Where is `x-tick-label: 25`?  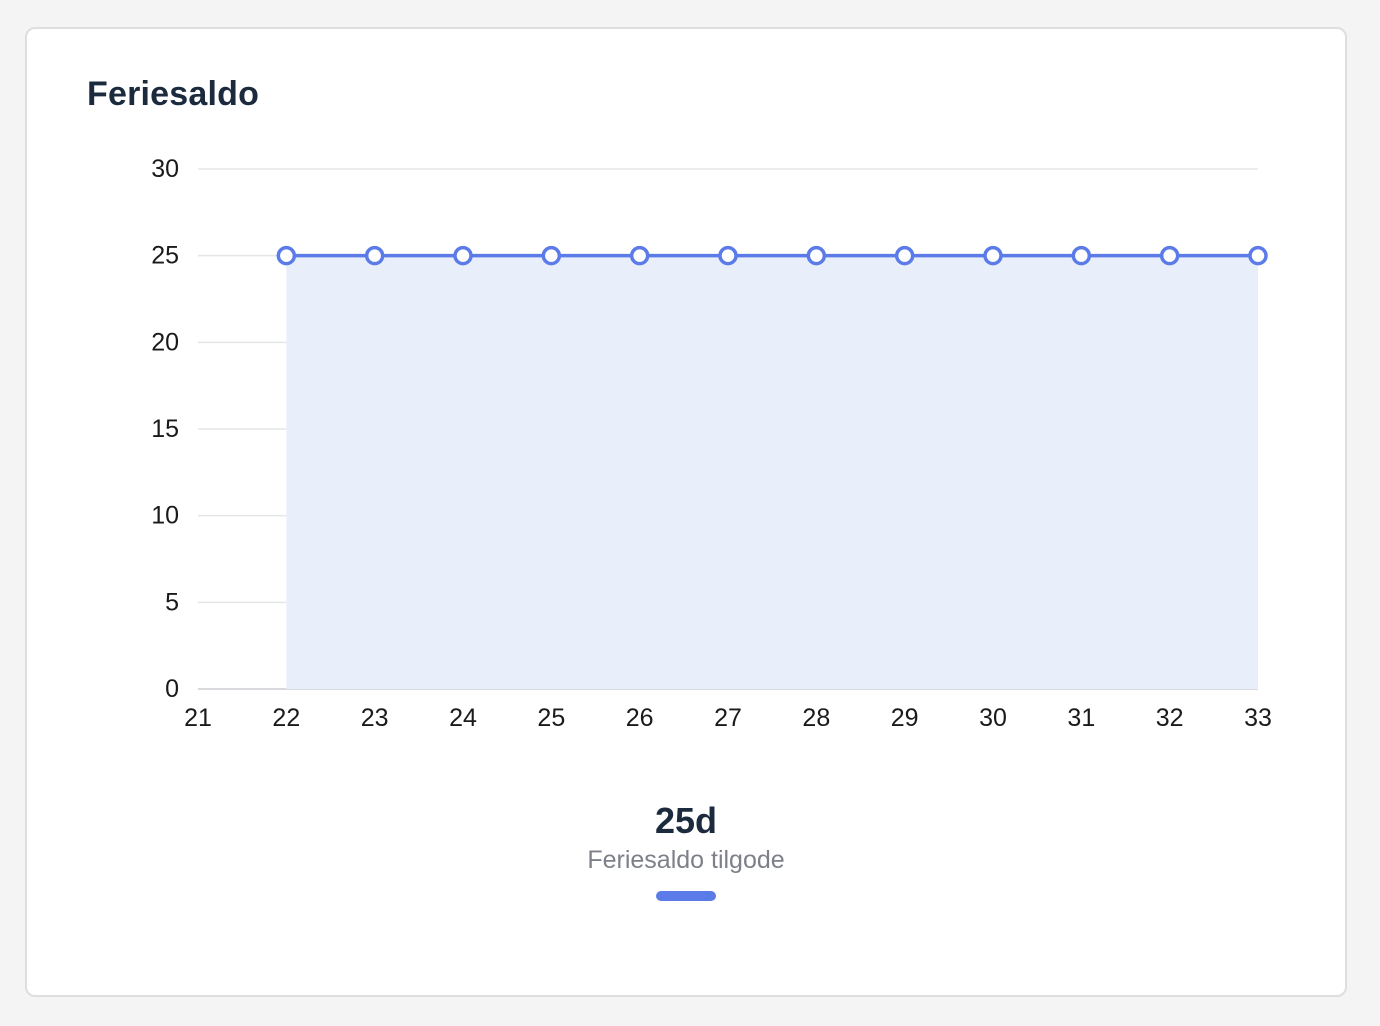
x-tick-label: 25 is located at coordinates (551, 718).